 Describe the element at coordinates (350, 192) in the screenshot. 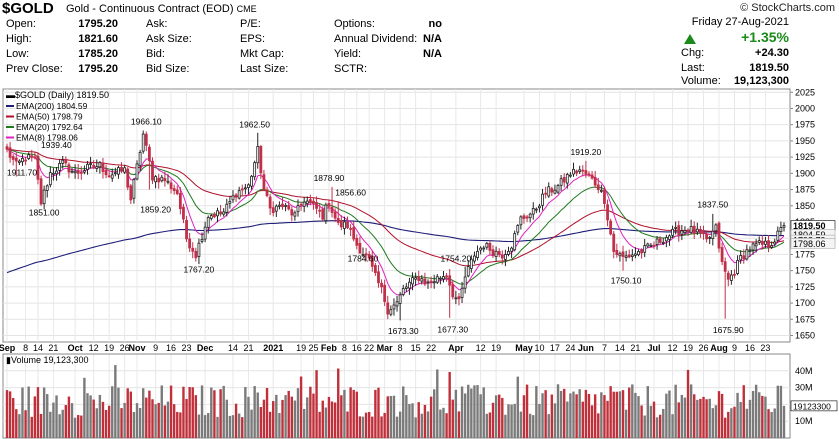

I see `price-label: 1856.60` at that location.